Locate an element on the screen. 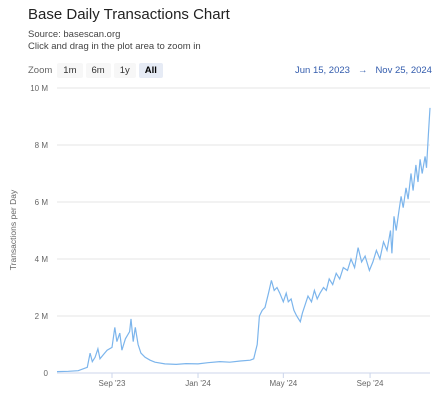 Image resolution: width=436 pixels, height=400 pixels. zoom-1y-button: 1y is located at coordinates (124, 70).